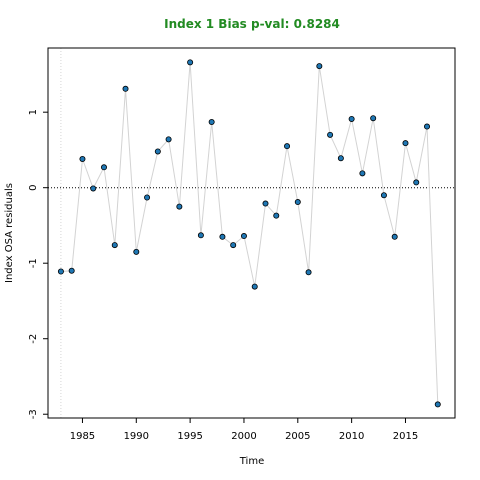 This screenshot has height=480, width=480. Describe the element at coordinates (136, 436) in the screenshot. I see `x-tick-label: 1990` at that location.